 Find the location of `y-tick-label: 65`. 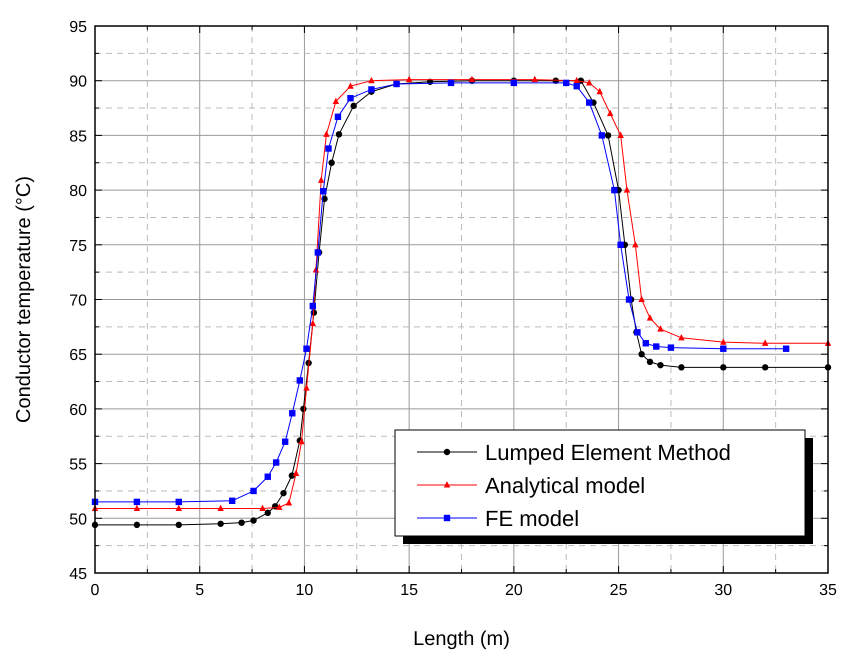

y-tick-label: 65 is located at coordinates (78, 355).